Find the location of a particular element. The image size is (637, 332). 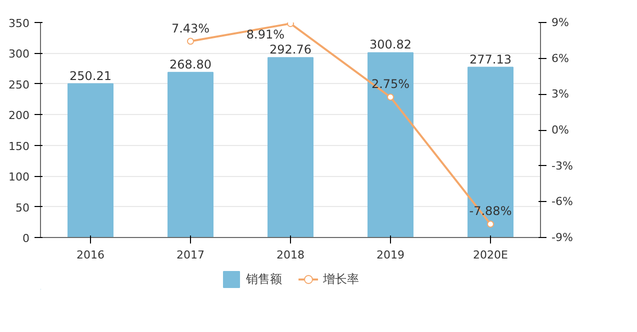

y-tick-label: 100 is located at coordinates (19, 177).